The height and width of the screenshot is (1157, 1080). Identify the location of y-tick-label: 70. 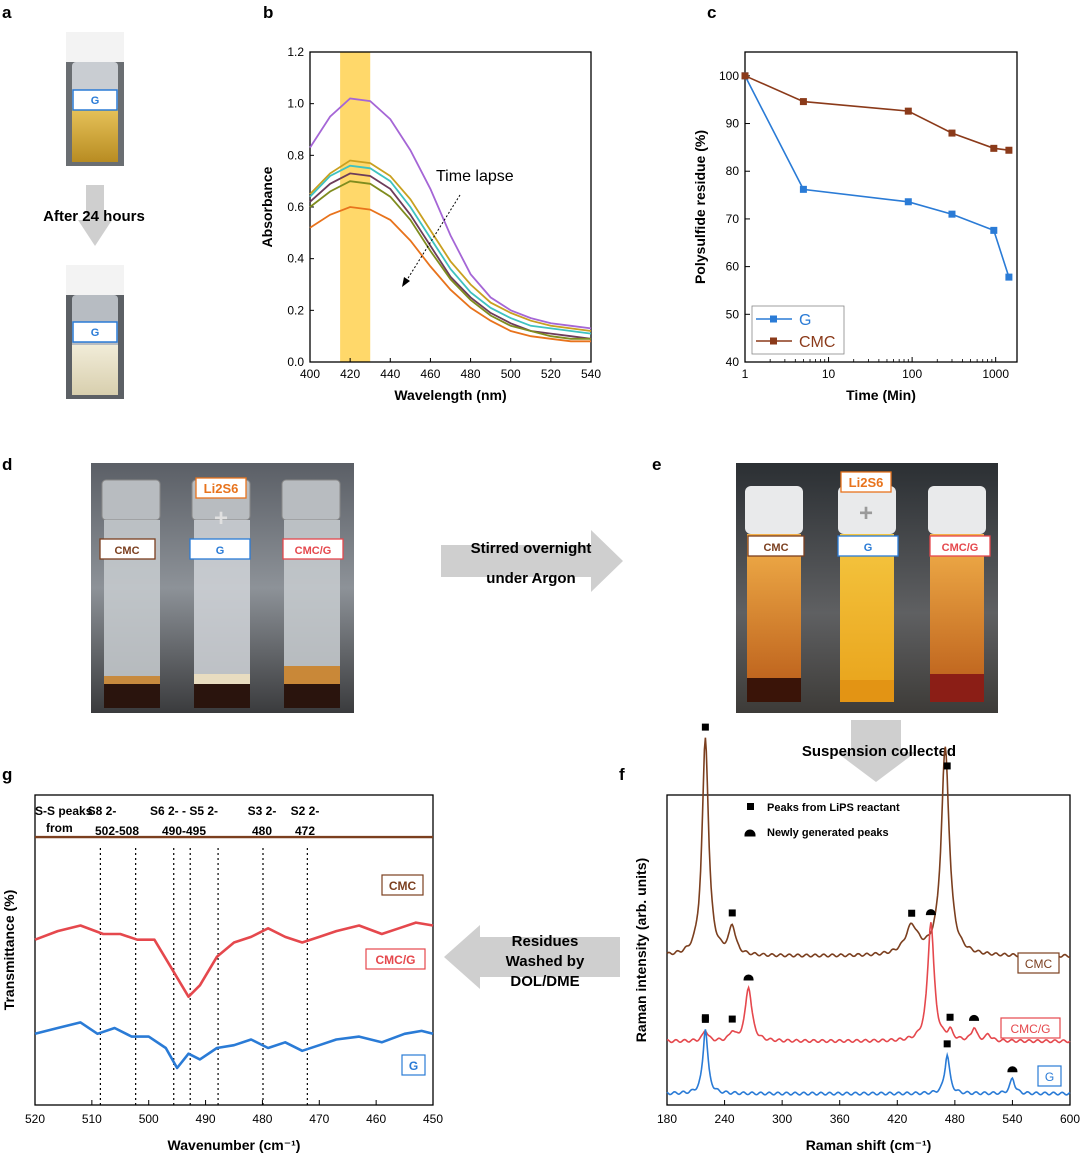
(733, 219).